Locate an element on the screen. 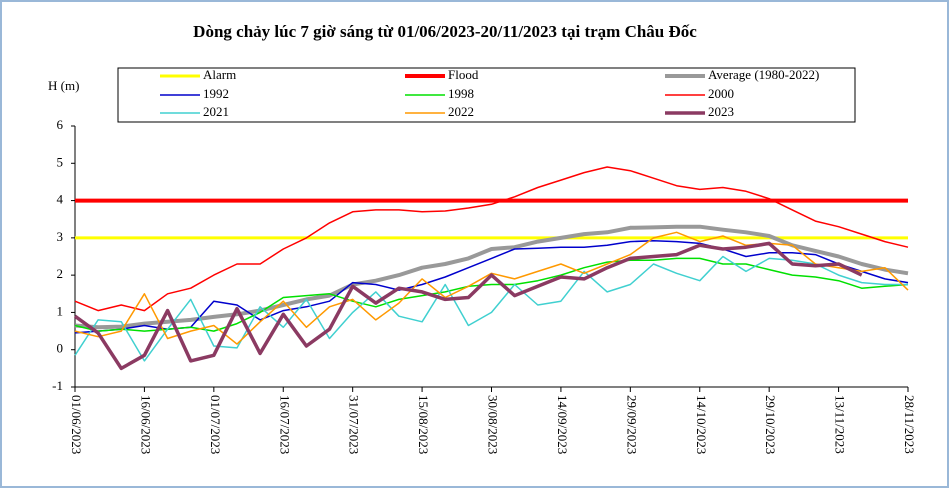 The image size is (949, 488). y-tick-label: -1 is located at coordinates (57, 385).